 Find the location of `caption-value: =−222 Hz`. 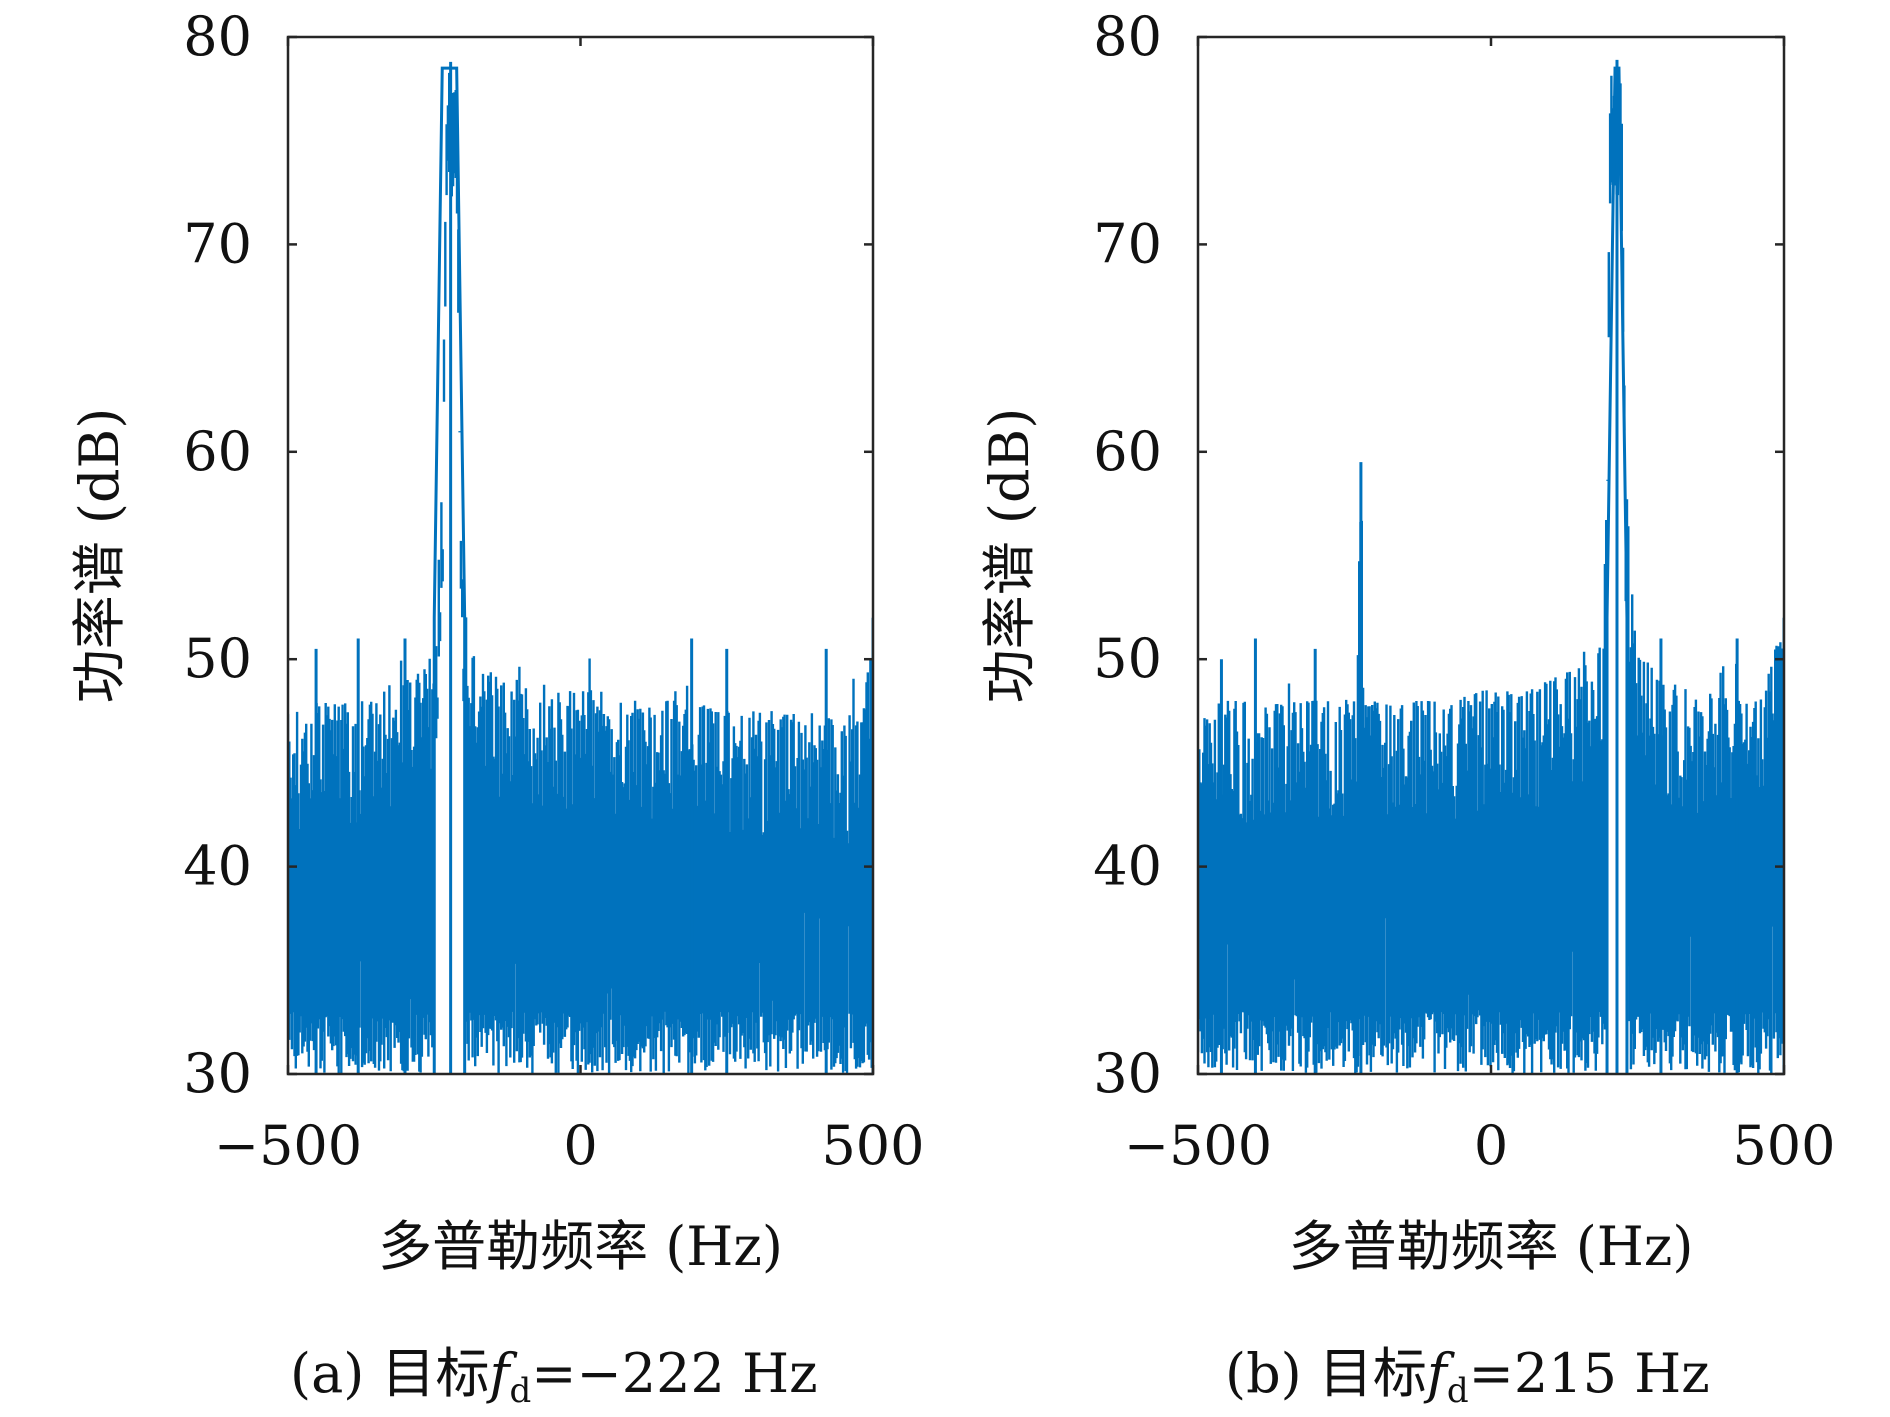

caption-value: =−222 Hz is located at coordinates (674, 1373).